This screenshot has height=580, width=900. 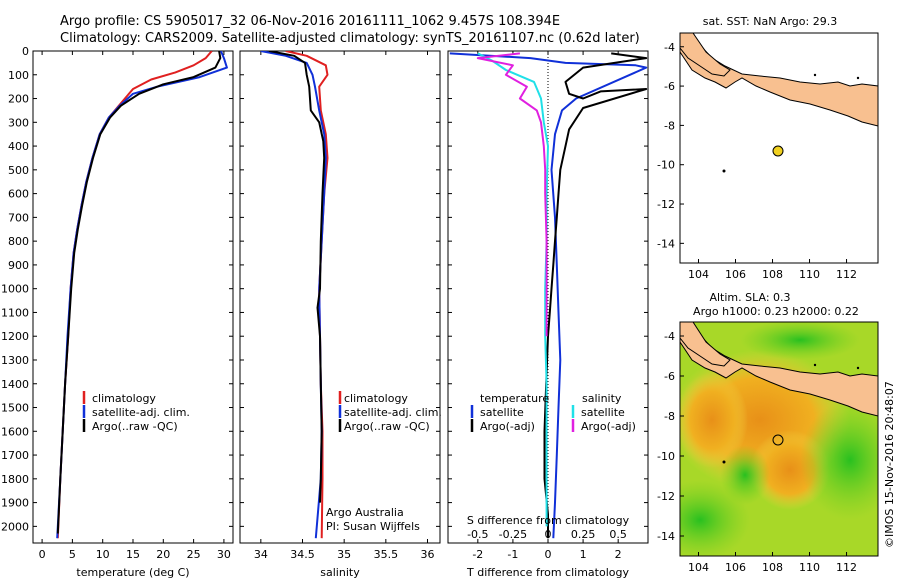 What do you see at coordinates (507, 426) in the screenshot?
I see `legend-label-t-argo: Argo(-adj)` at bounding box center [507, 426].